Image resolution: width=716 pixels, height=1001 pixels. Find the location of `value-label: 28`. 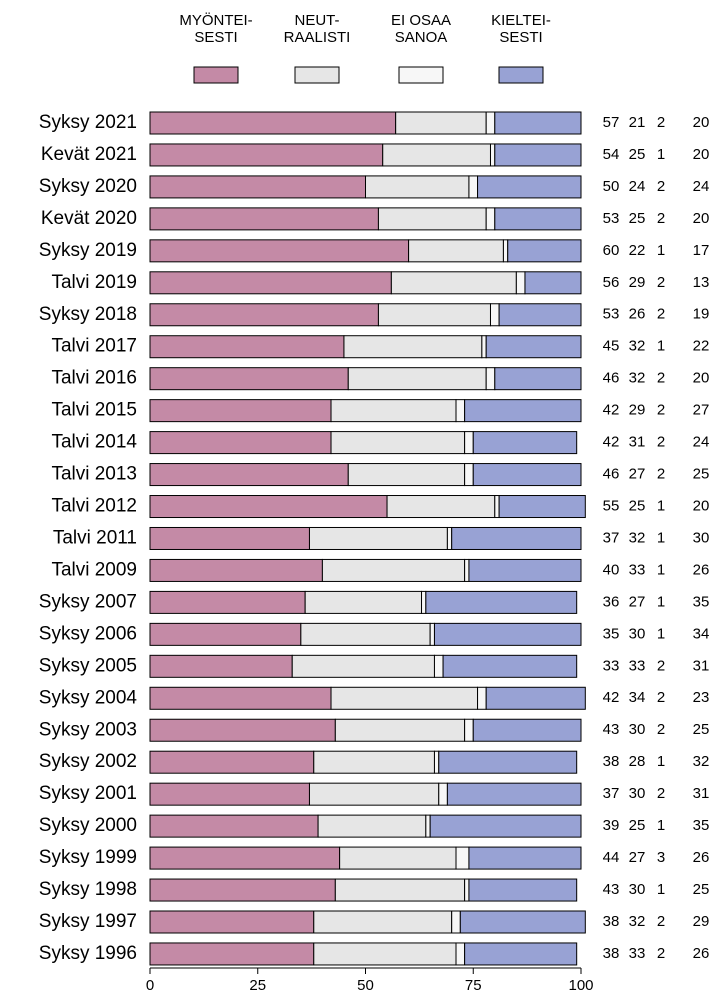

value-label: 28 is located at coordinates (637, 761).